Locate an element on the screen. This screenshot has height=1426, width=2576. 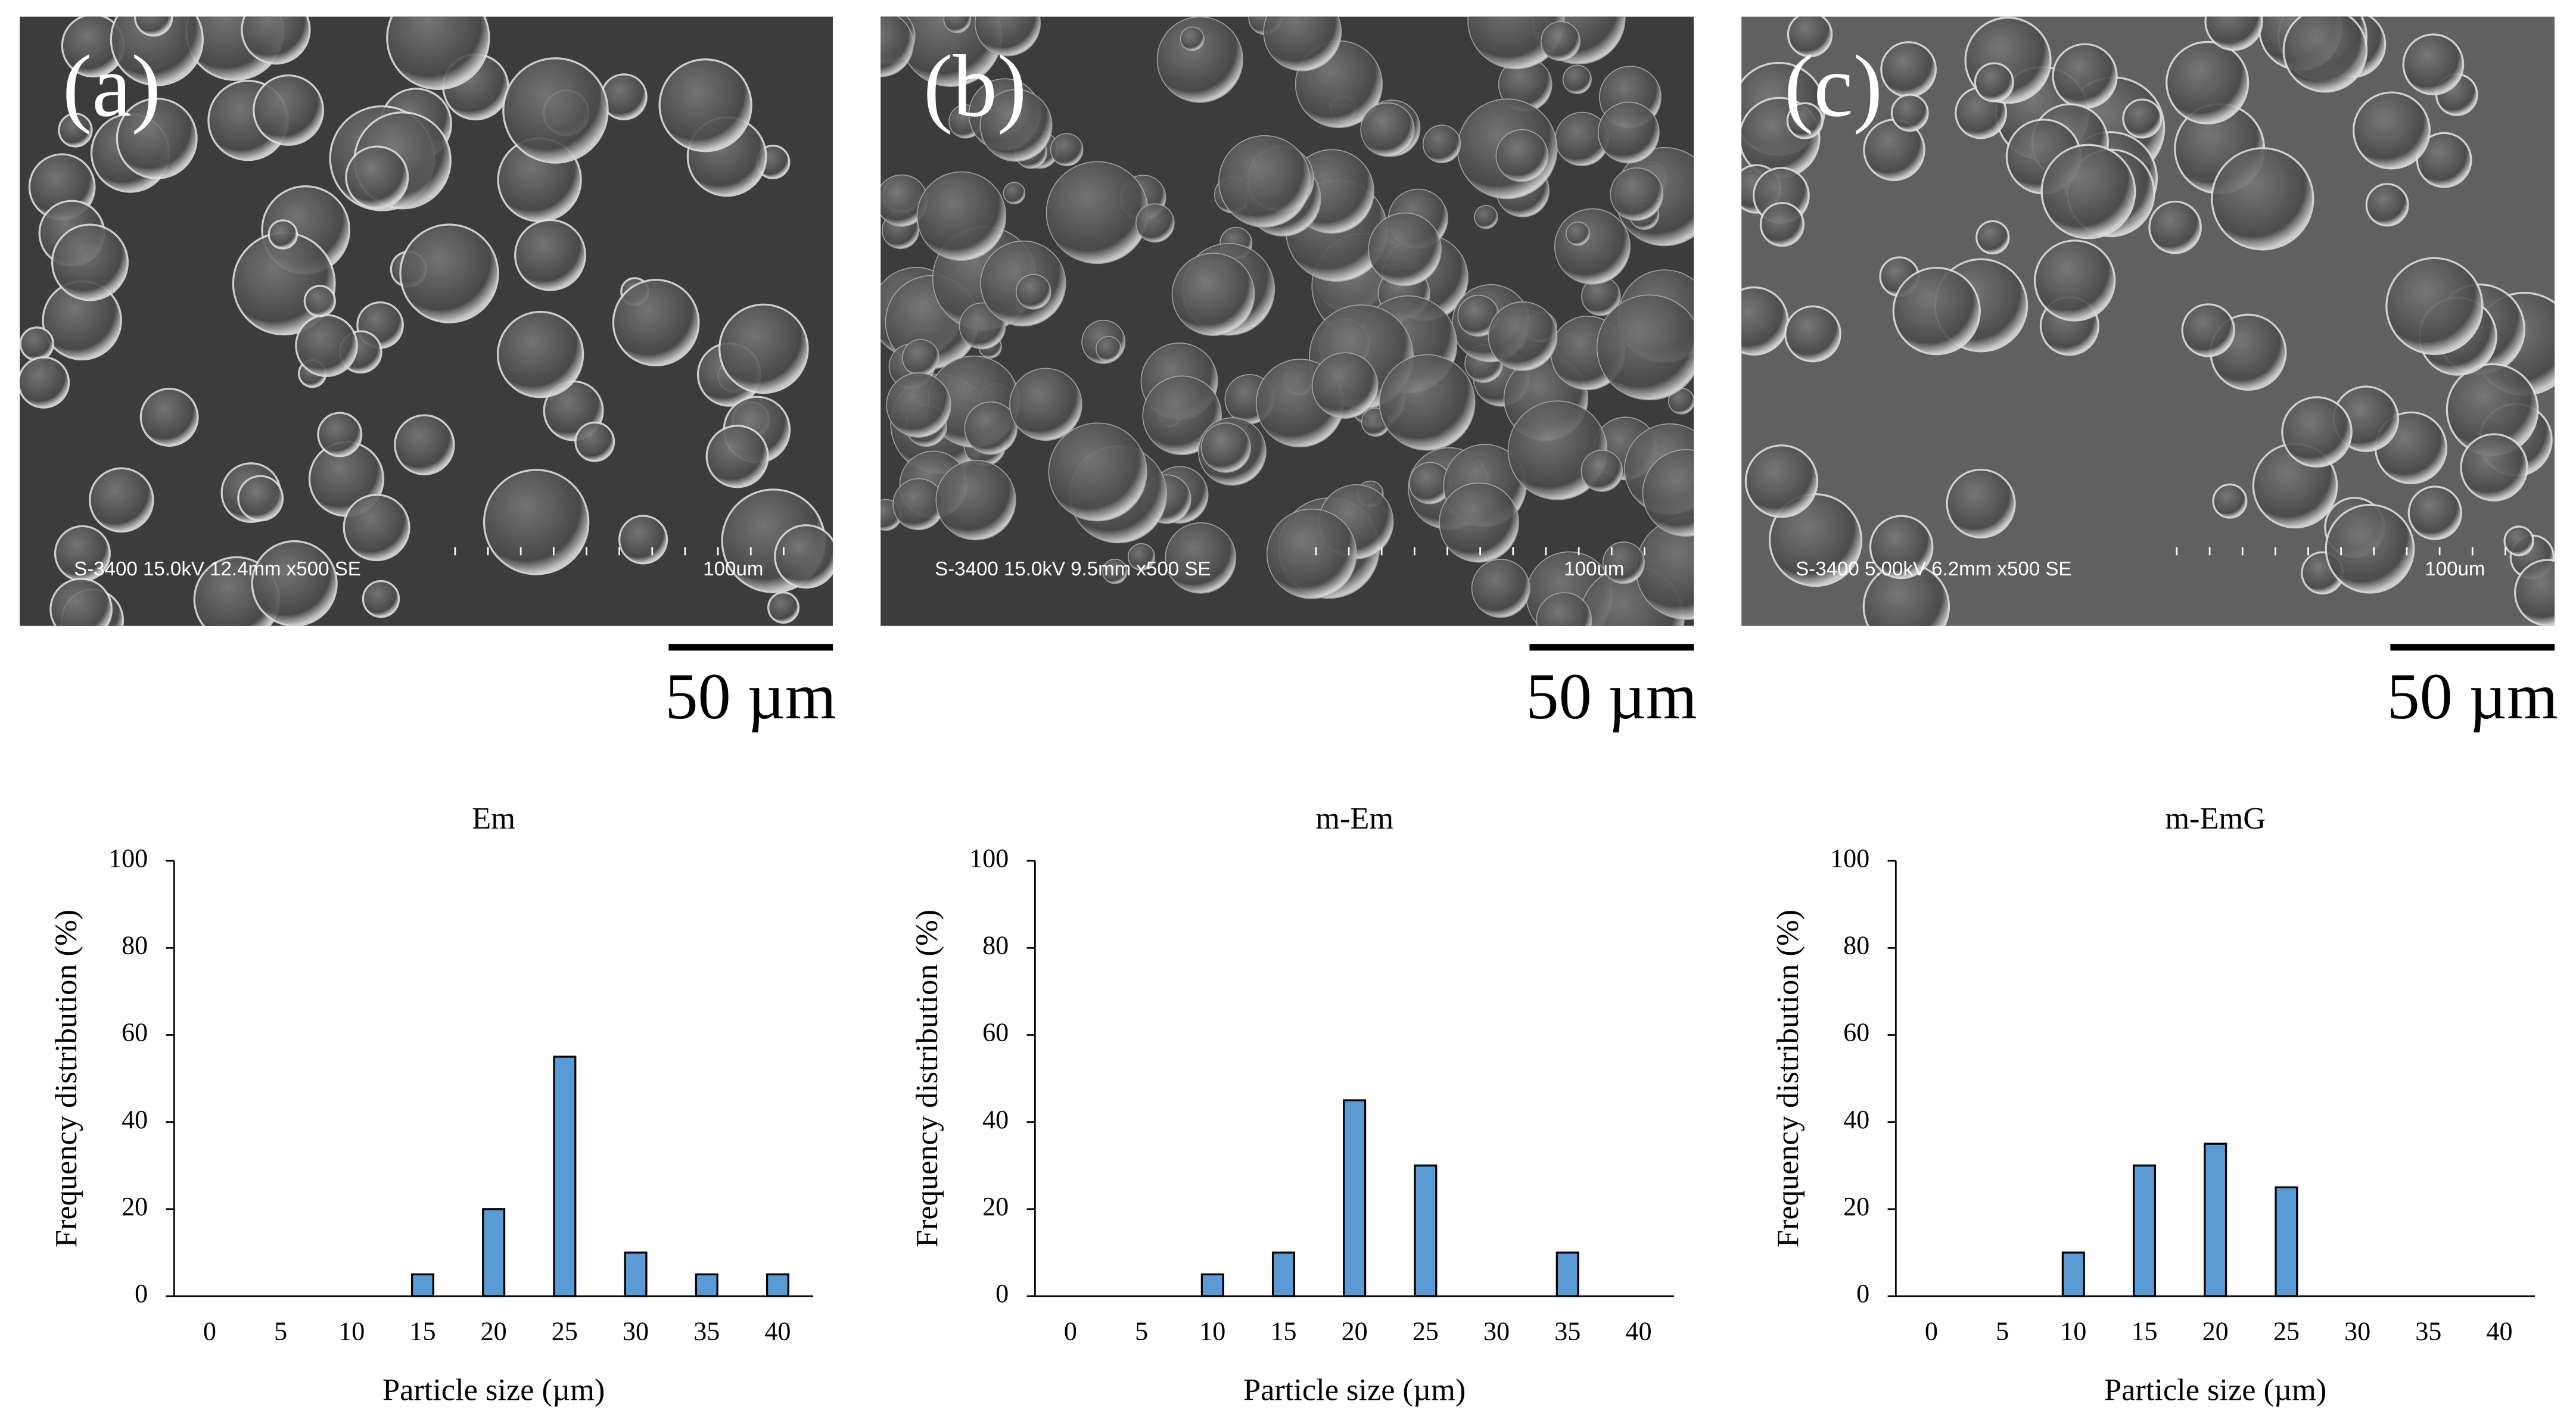
micrograph-info: S-3400 5.00kV 6.2mm x500 SE is located at coordinates (1933, 569).